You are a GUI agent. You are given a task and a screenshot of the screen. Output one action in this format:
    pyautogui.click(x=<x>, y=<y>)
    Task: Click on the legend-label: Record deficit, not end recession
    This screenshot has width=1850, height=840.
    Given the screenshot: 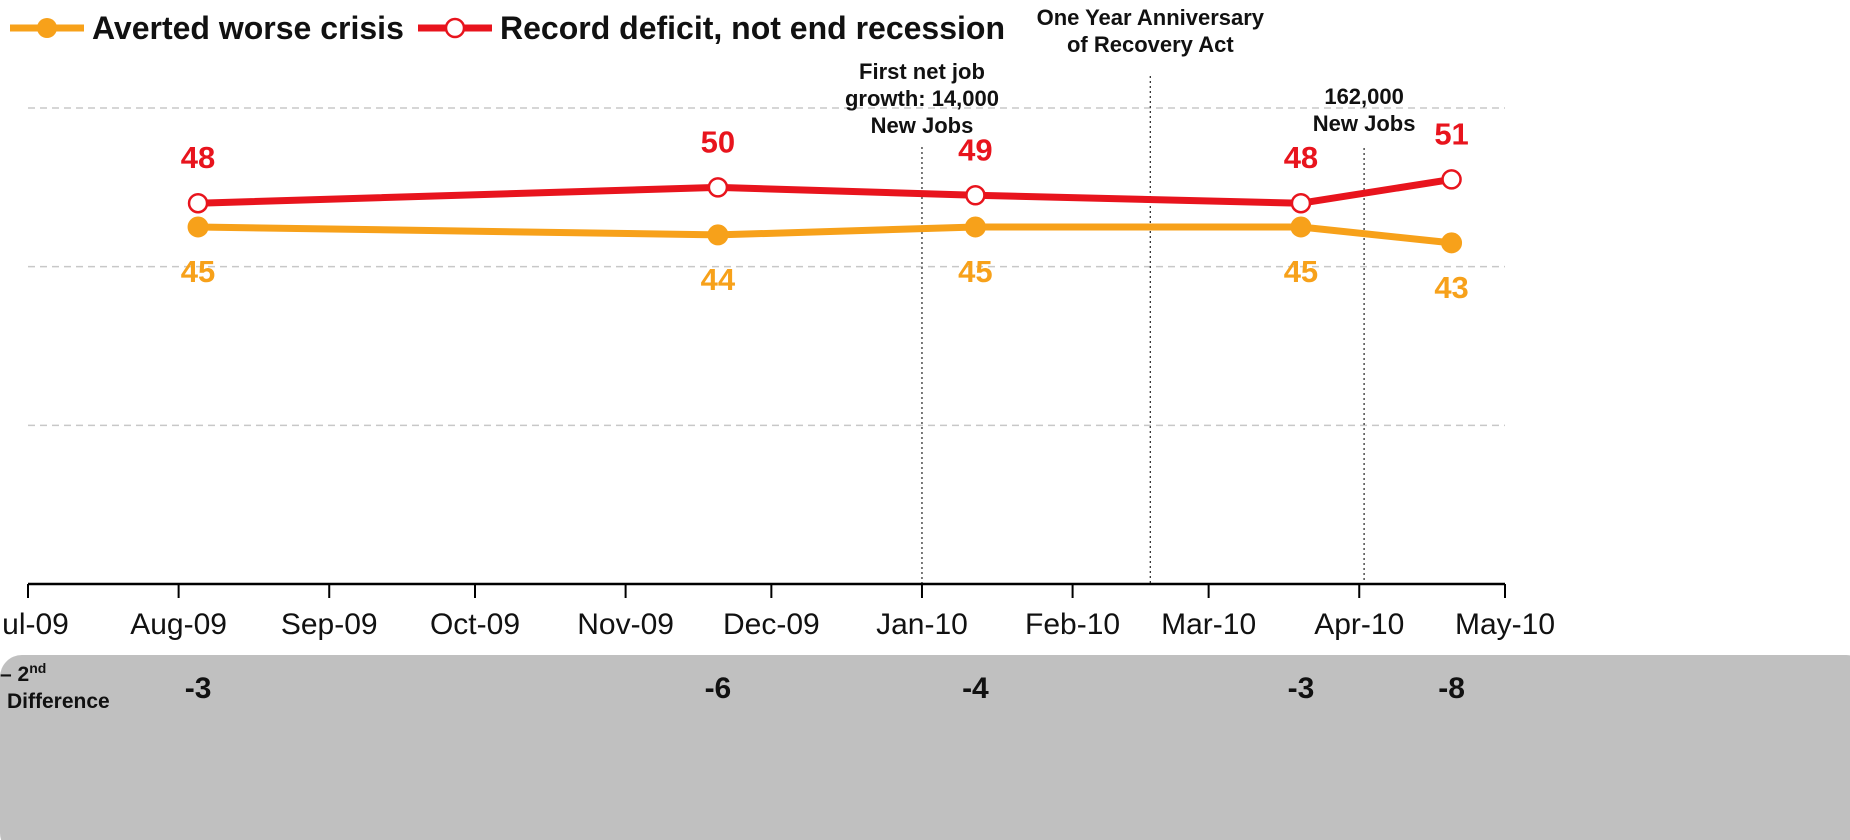 What is the action you would take?
    pyautogui.click(x=752, y=28)
    